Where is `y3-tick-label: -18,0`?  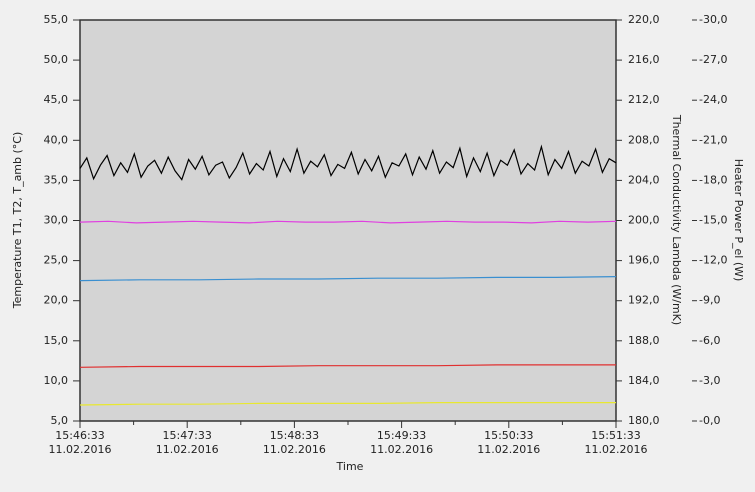
y3-tick-label: -18,0 is located at coordinates (713, 179).